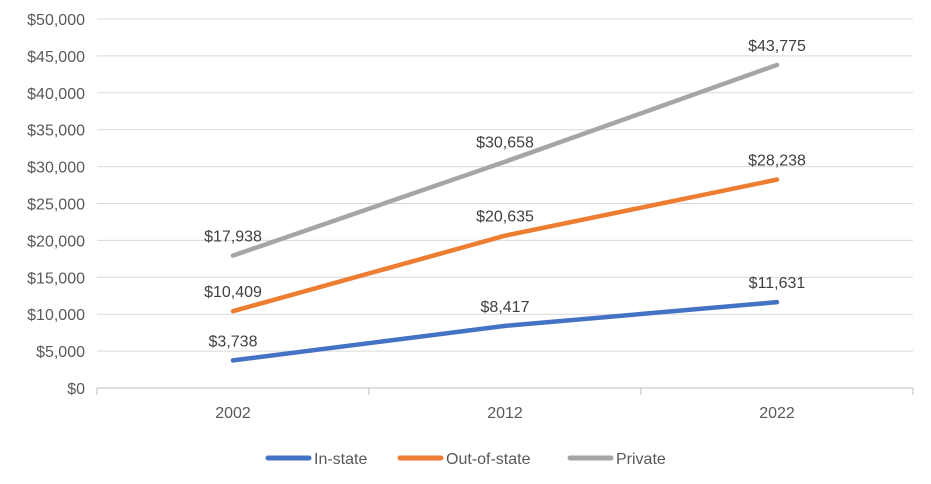 This screenshot has width=931, height=484. I want to click on y-tick-label: $0, so click(76, 389).